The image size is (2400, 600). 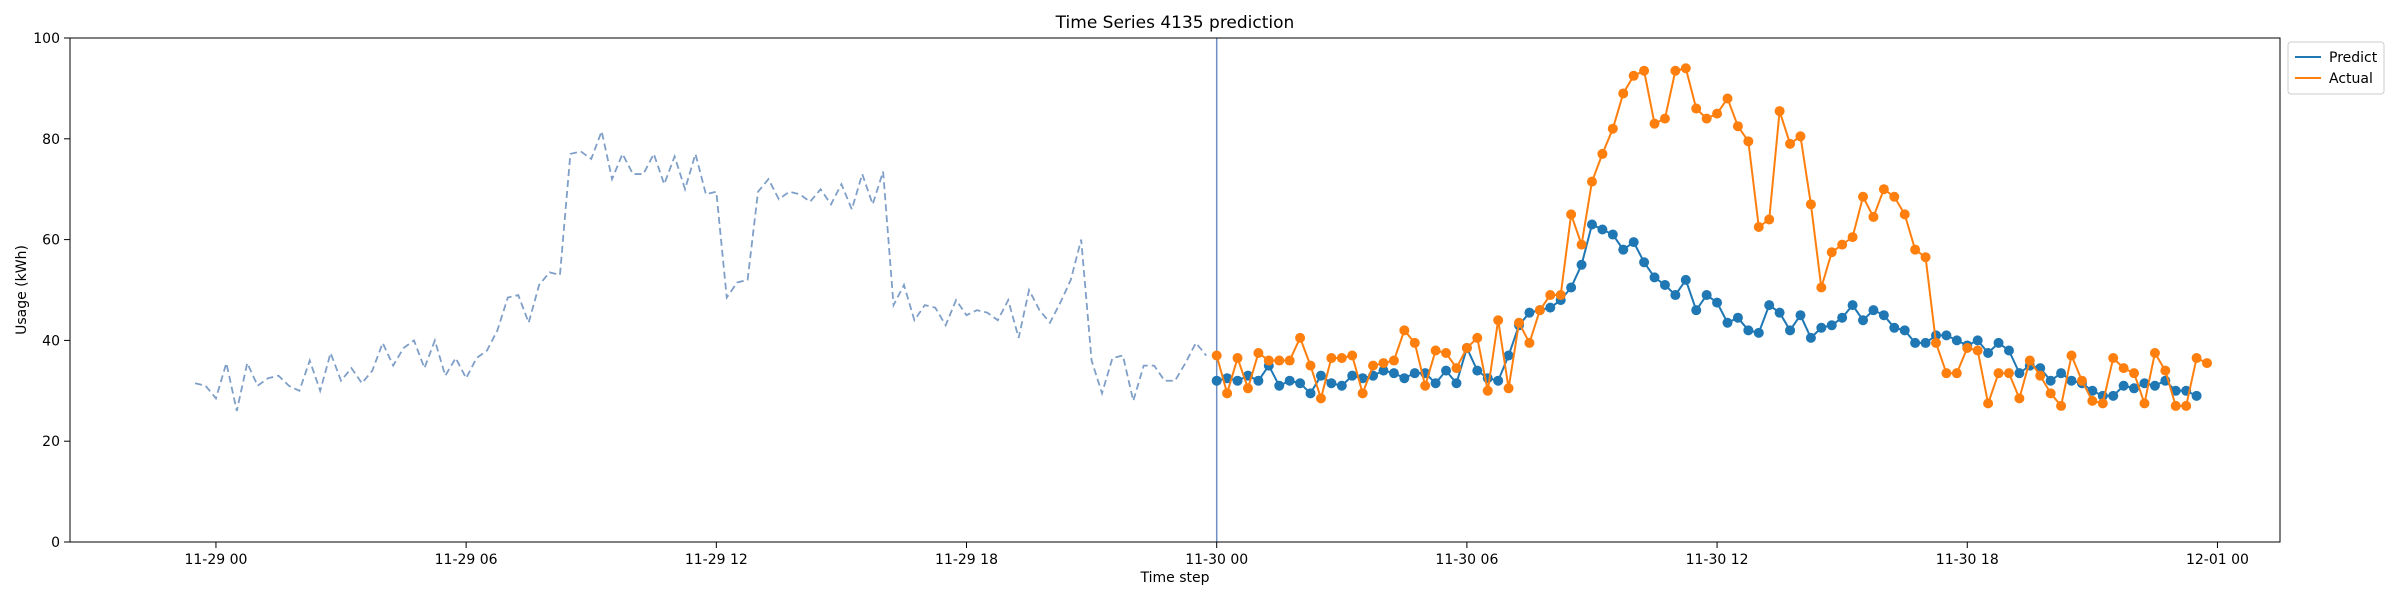 I want to click on legend: Predict Actual, so click(x=2336, y=68).